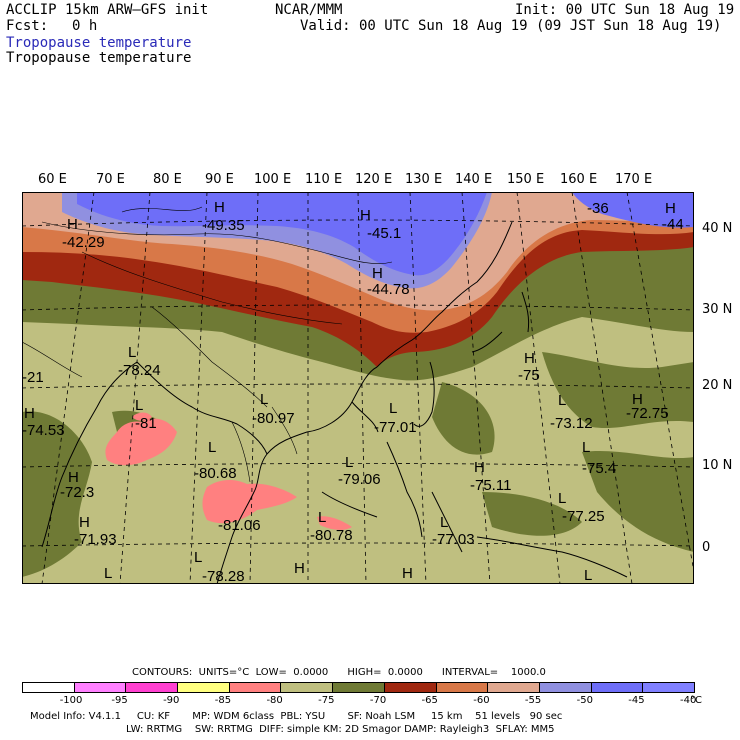 This screenshot has height=740, width=740. What do you see at coordinates (83, 242) in the screenshot?
I see `map-label: -42.29` at bounding box center [83, 242].